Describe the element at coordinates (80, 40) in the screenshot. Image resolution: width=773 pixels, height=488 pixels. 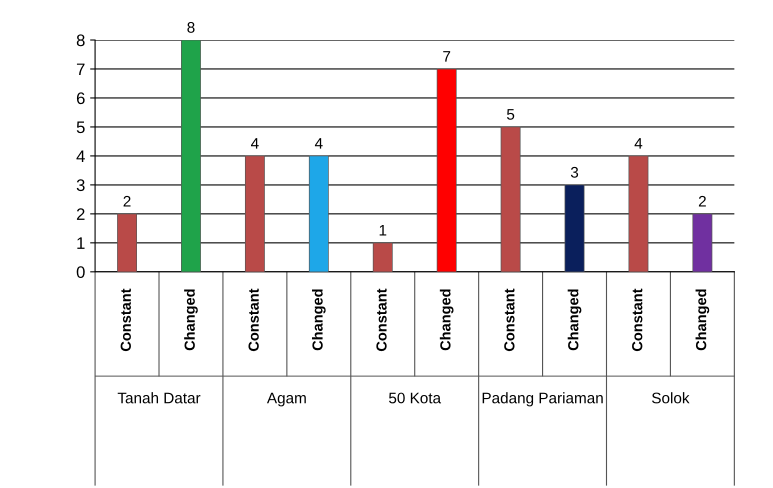
I see `y-tick-label: 8` at that location.